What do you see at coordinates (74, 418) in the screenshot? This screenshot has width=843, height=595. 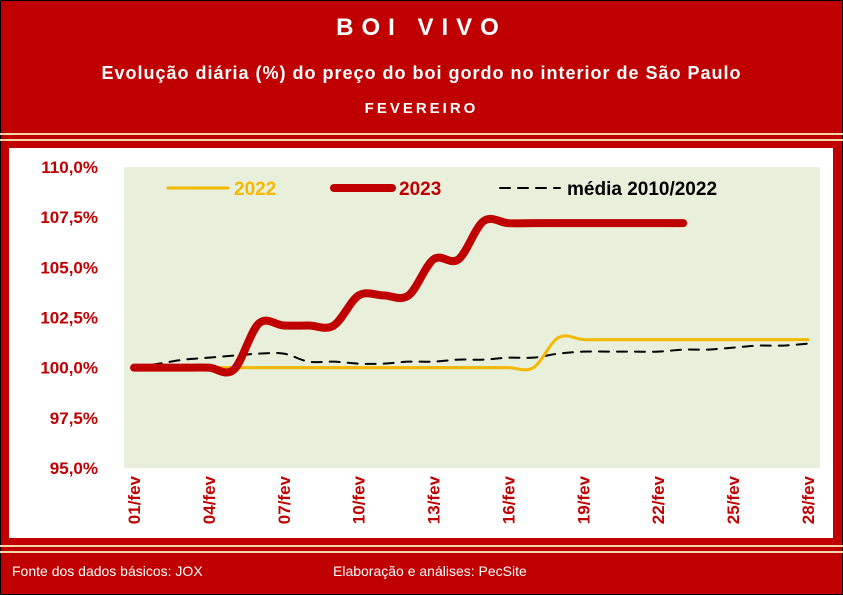 I see `y-tick-label: 97,5%` at bounding box center [74, 418].